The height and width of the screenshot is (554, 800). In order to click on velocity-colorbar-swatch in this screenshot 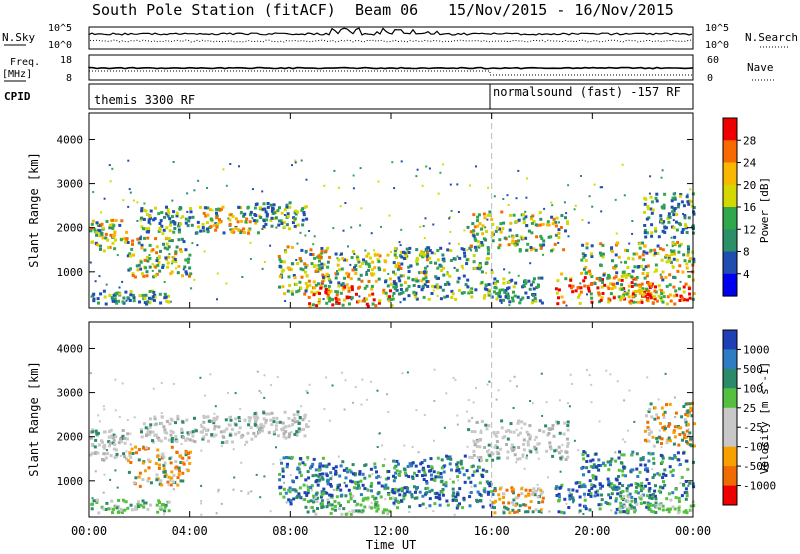, I will do `click(730, 495)`.